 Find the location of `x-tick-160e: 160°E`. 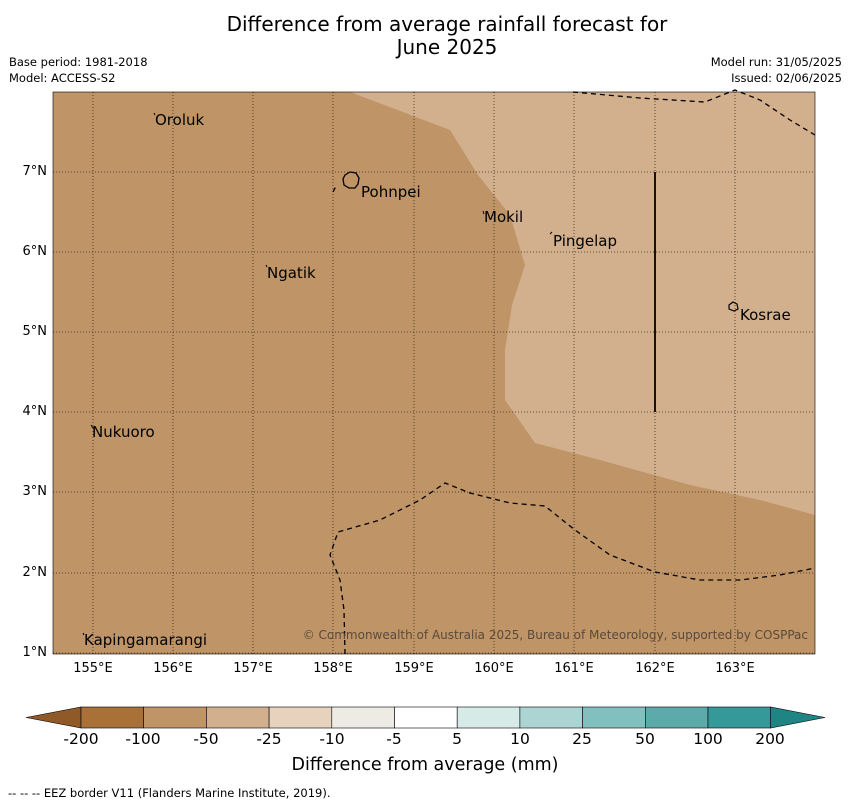

x-tick-160e: 160°E is located at coordinates (494, 668).